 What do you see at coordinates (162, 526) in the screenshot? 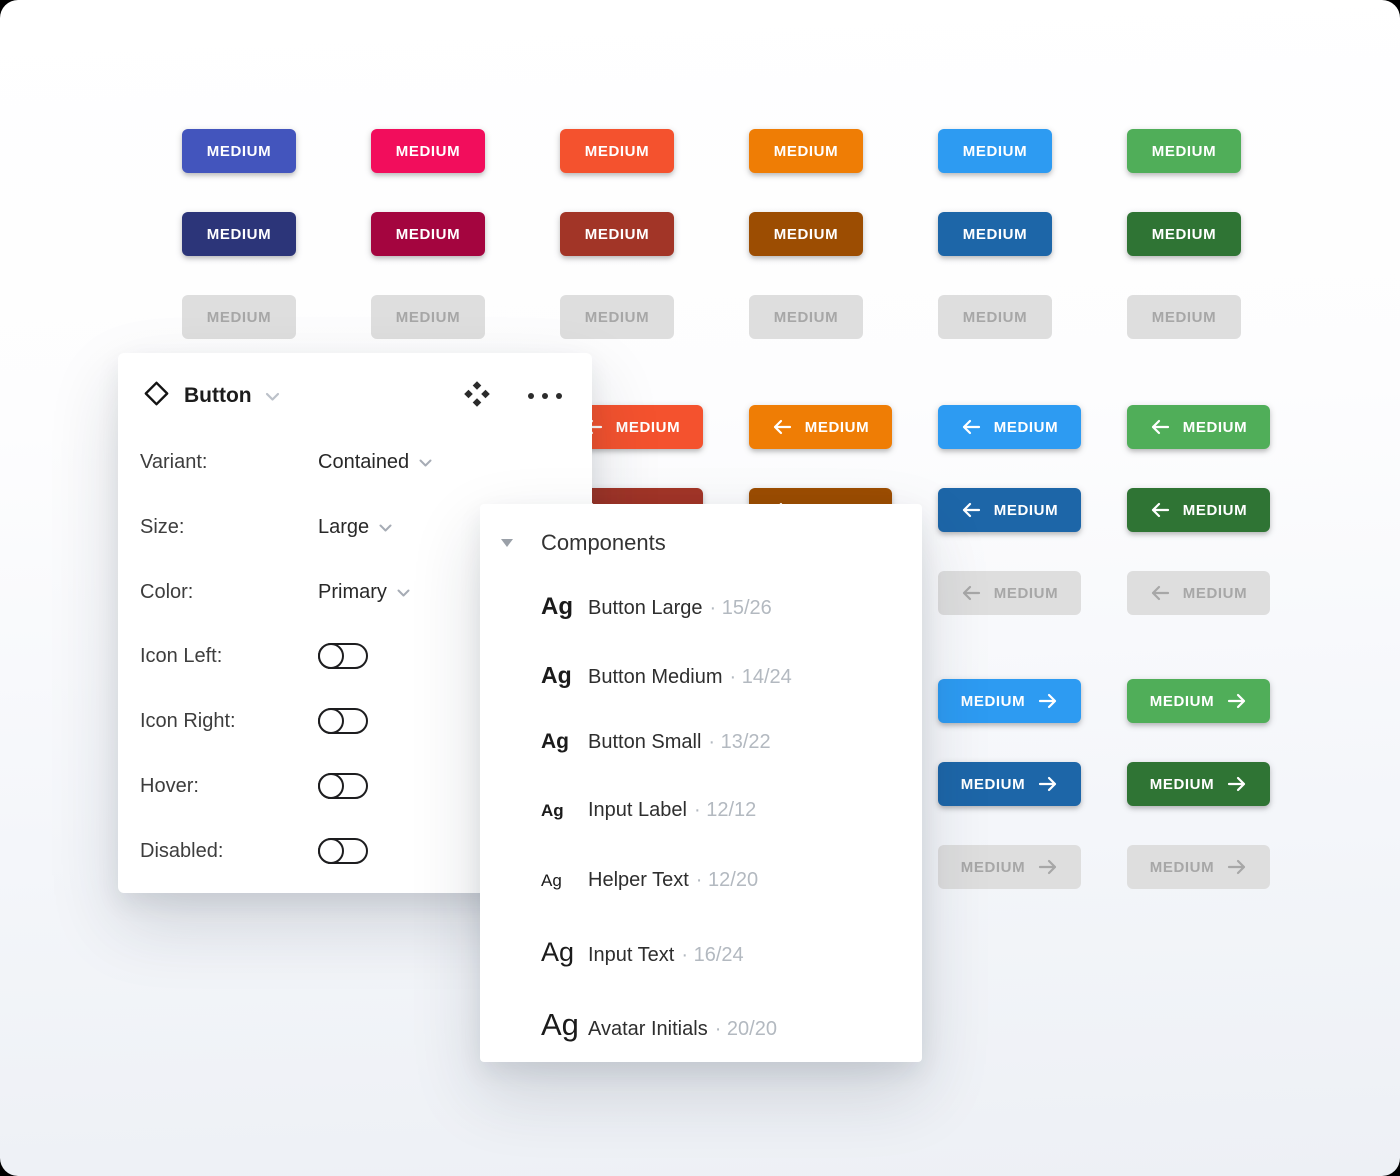
I see `size-label: Size:` at bounding box center [162, 526].